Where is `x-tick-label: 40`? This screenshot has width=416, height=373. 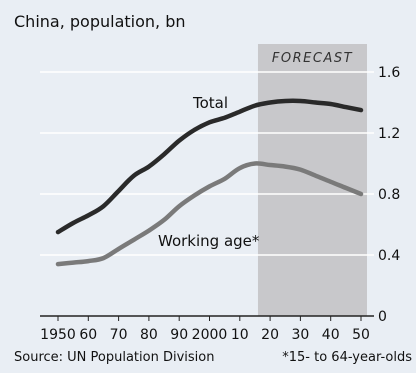 x-tick-label: 40 is located at coordinates (331, 335).